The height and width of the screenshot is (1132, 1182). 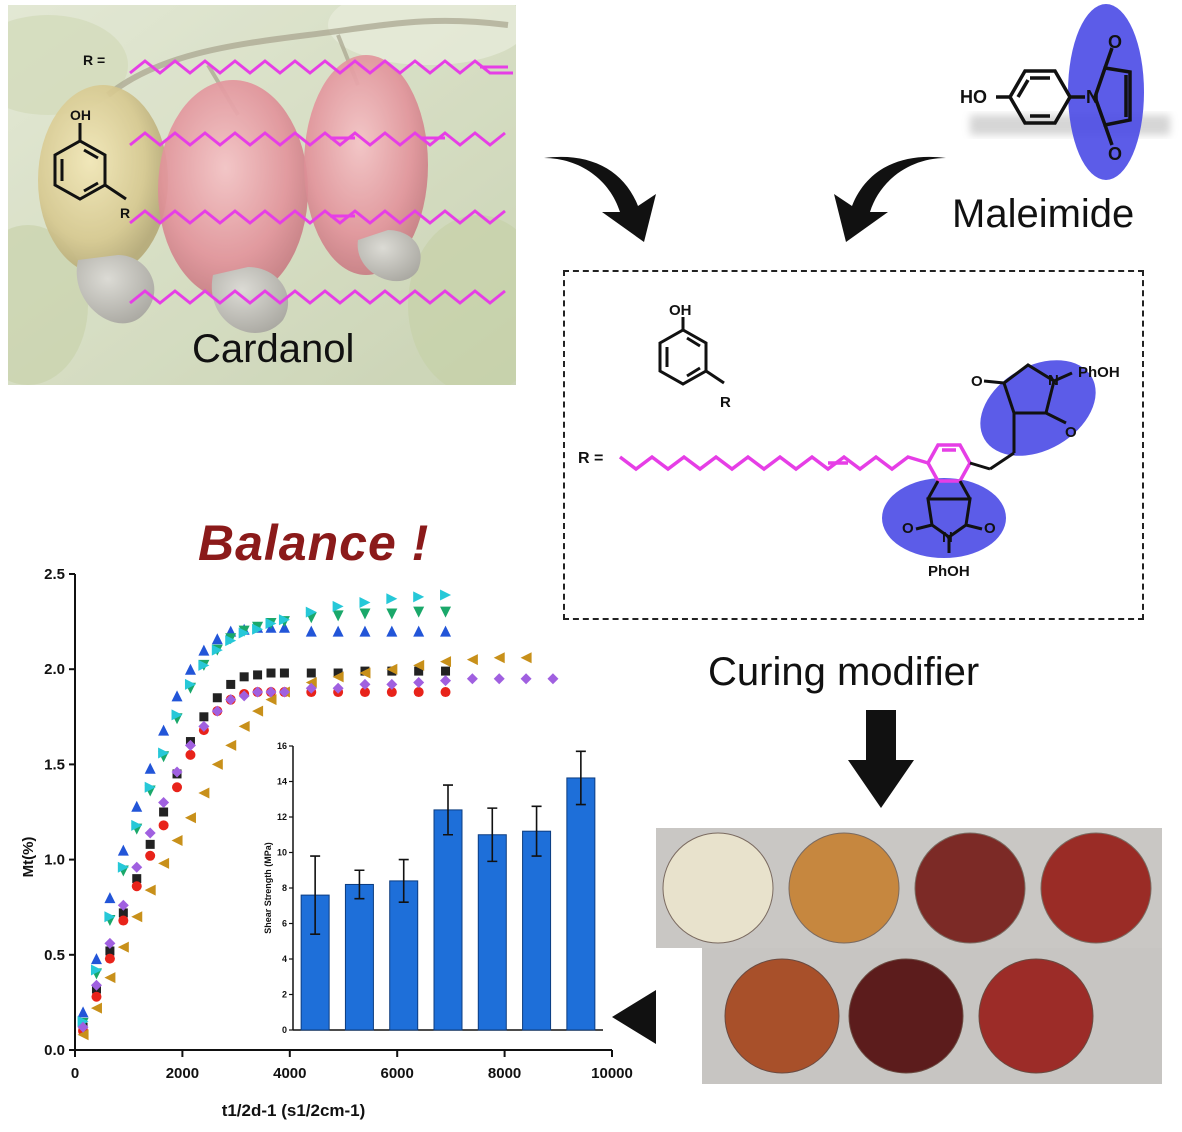 I want to click on y-tick-label: 0.0, so click(x=54, y=1050).